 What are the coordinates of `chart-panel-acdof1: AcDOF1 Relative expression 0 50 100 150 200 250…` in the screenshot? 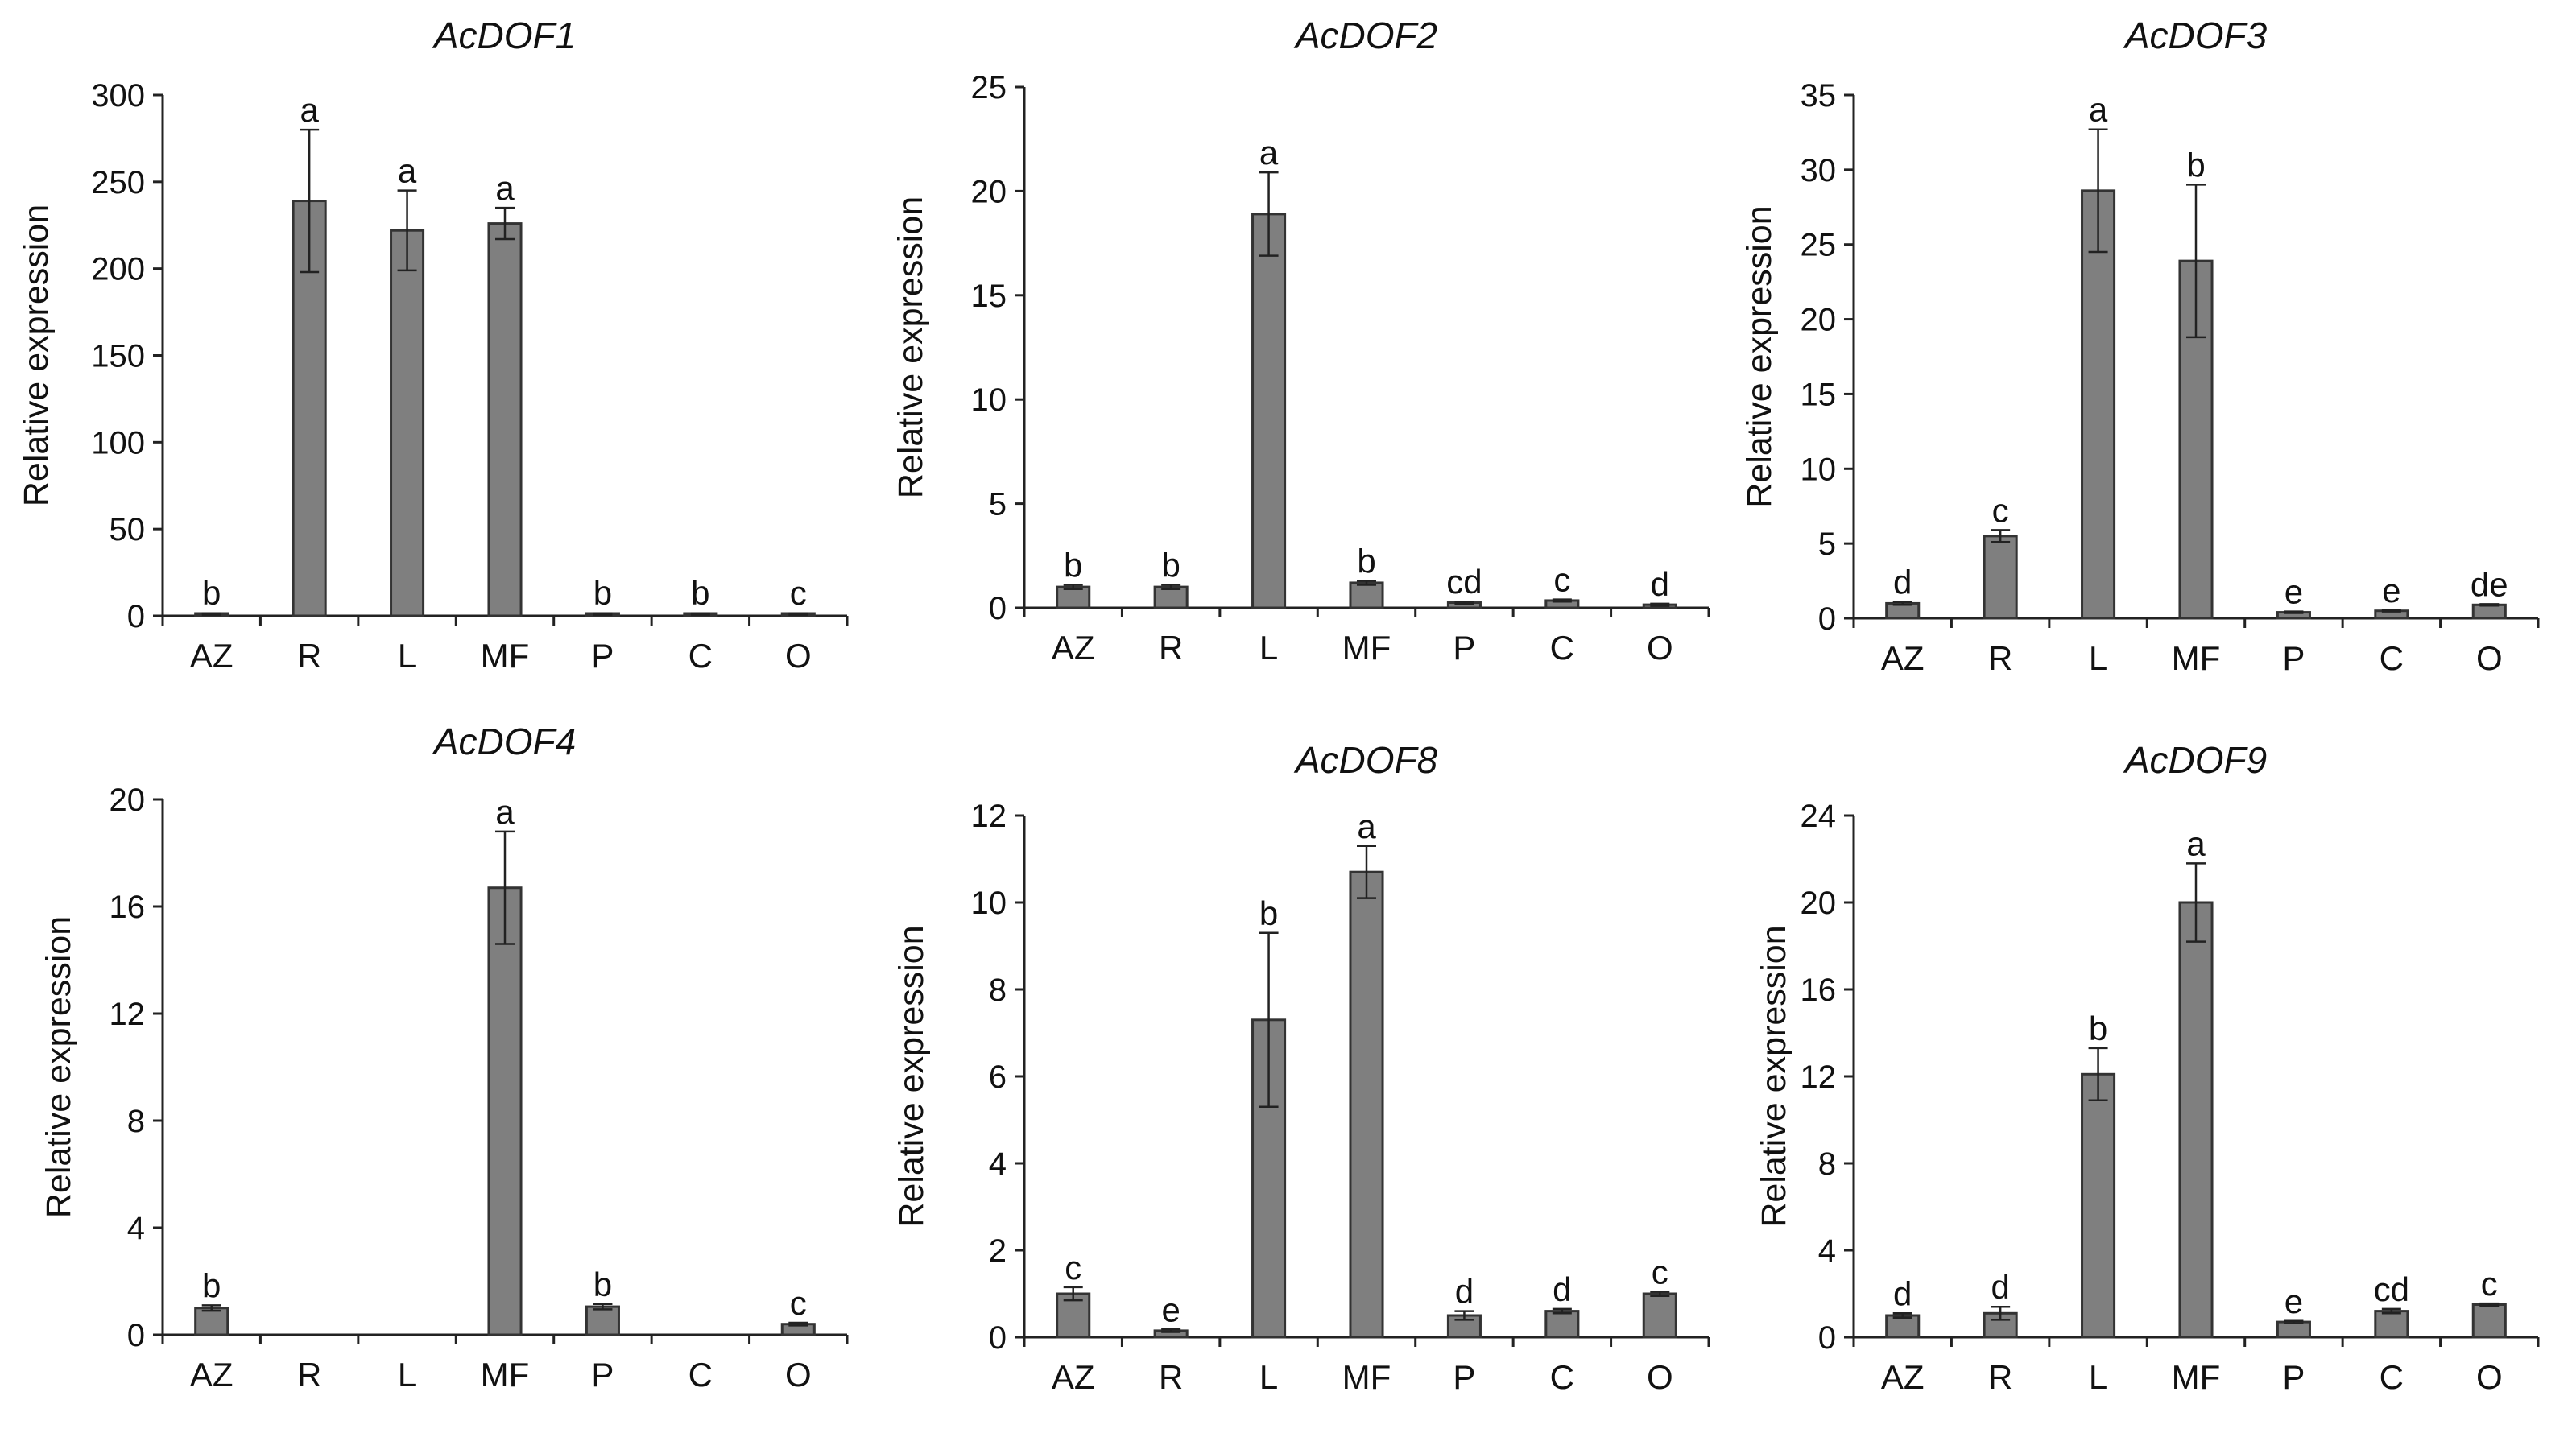 It's located at (433, 344).